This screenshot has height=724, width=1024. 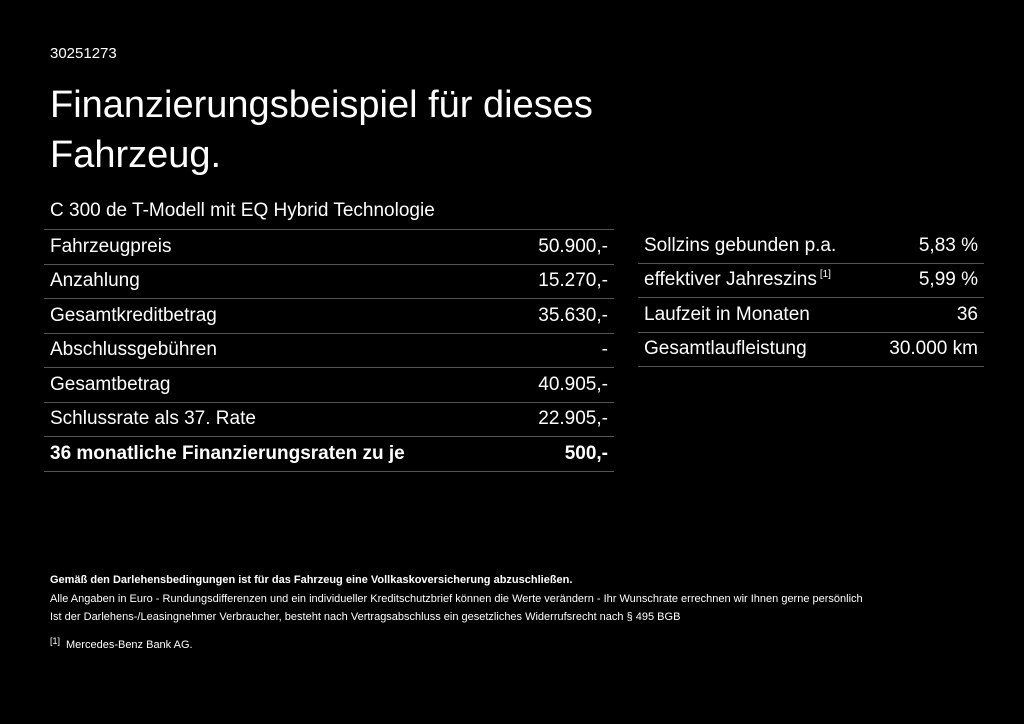 I want to click on row-value: -, so click(x=604, y=350).